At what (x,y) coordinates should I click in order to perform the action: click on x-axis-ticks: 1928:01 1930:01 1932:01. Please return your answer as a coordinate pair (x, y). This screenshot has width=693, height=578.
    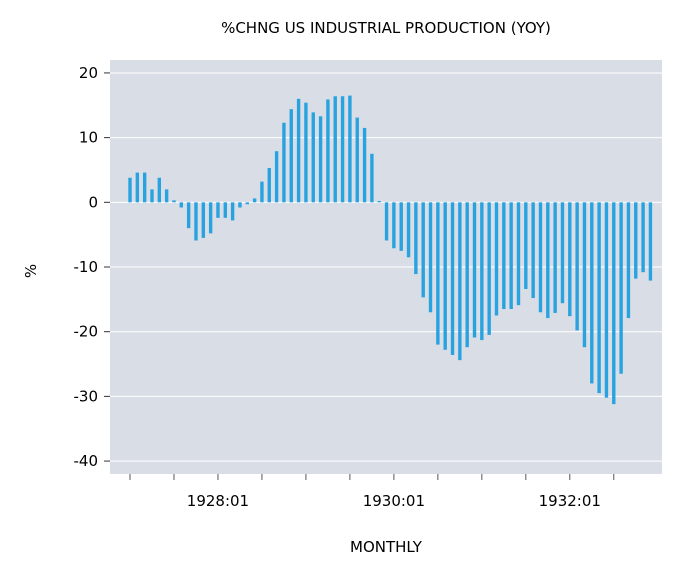
    Looking at the image, I should click on (372, 492).